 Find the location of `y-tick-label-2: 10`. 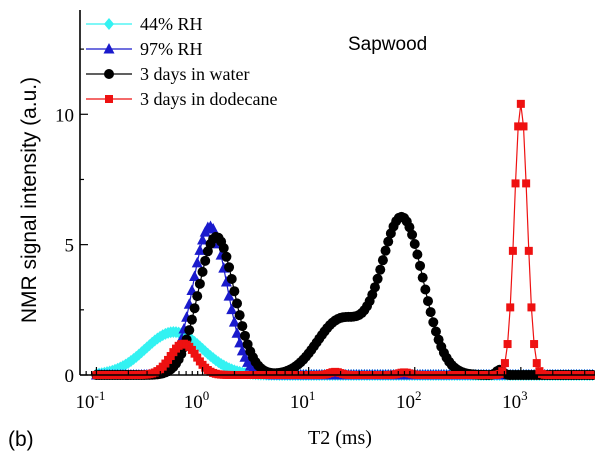

y-tick-label-2: 10 is located at coordinates (64, 115).